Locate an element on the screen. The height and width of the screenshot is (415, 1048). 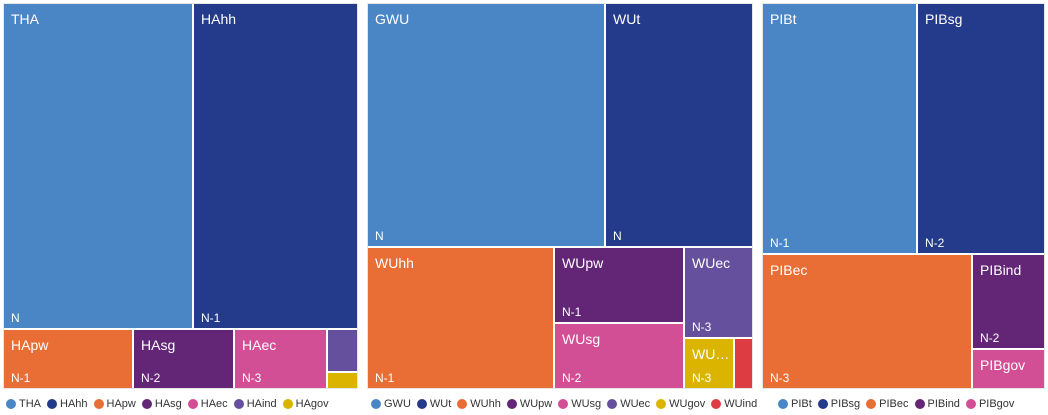
treemap-cell-pibec: PIBec N-3 is located at coordinates (867, 321).